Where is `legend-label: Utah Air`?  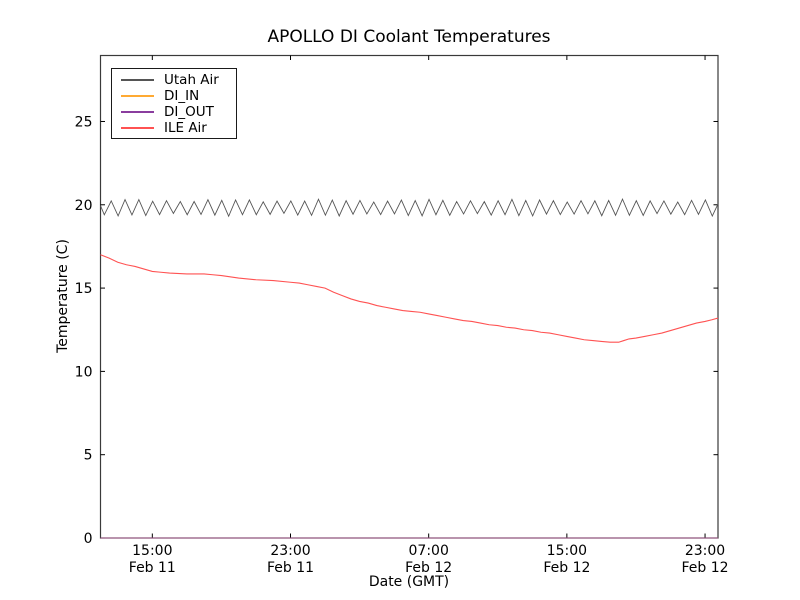
legend-label: Utah Air is located at coordinates (191, 80).